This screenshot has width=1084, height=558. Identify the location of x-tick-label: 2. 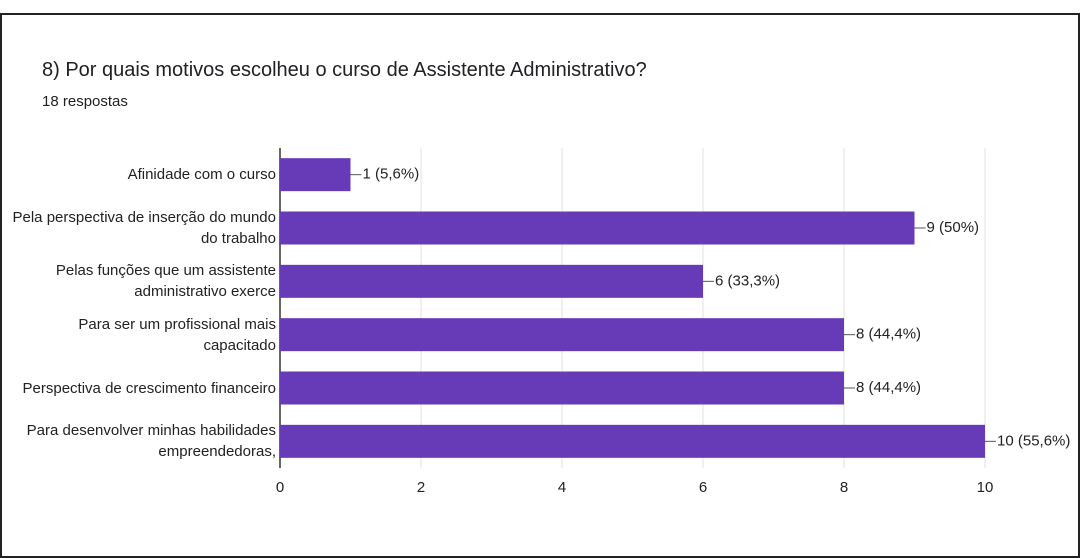
(421, 487).